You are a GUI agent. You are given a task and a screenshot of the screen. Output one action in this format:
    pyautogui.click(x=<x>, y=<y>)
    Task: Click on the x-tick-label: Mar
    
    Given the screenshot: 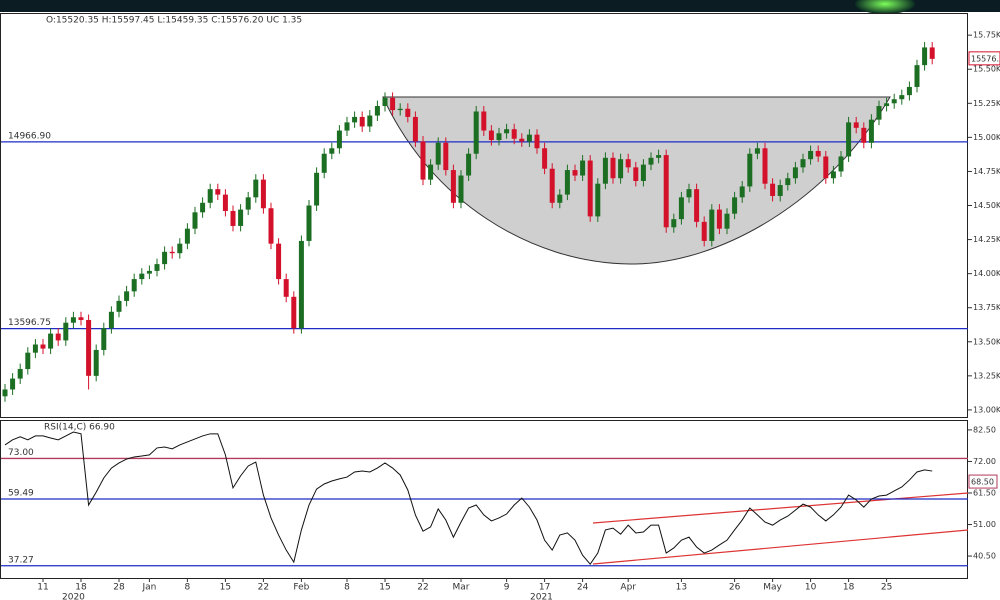 What is the action you would take?
    pyautogui.click(x=461, y=588)
    